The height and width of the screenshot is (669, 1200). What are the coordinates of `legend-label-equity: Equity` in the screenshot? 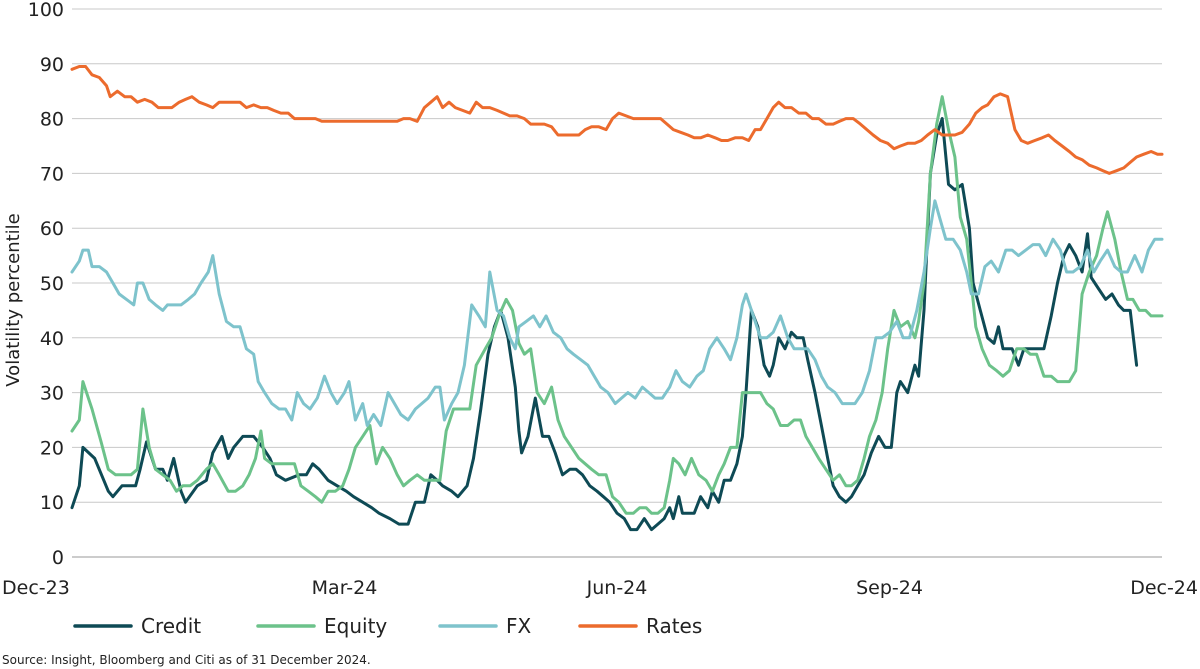 It's located at (355, 626).